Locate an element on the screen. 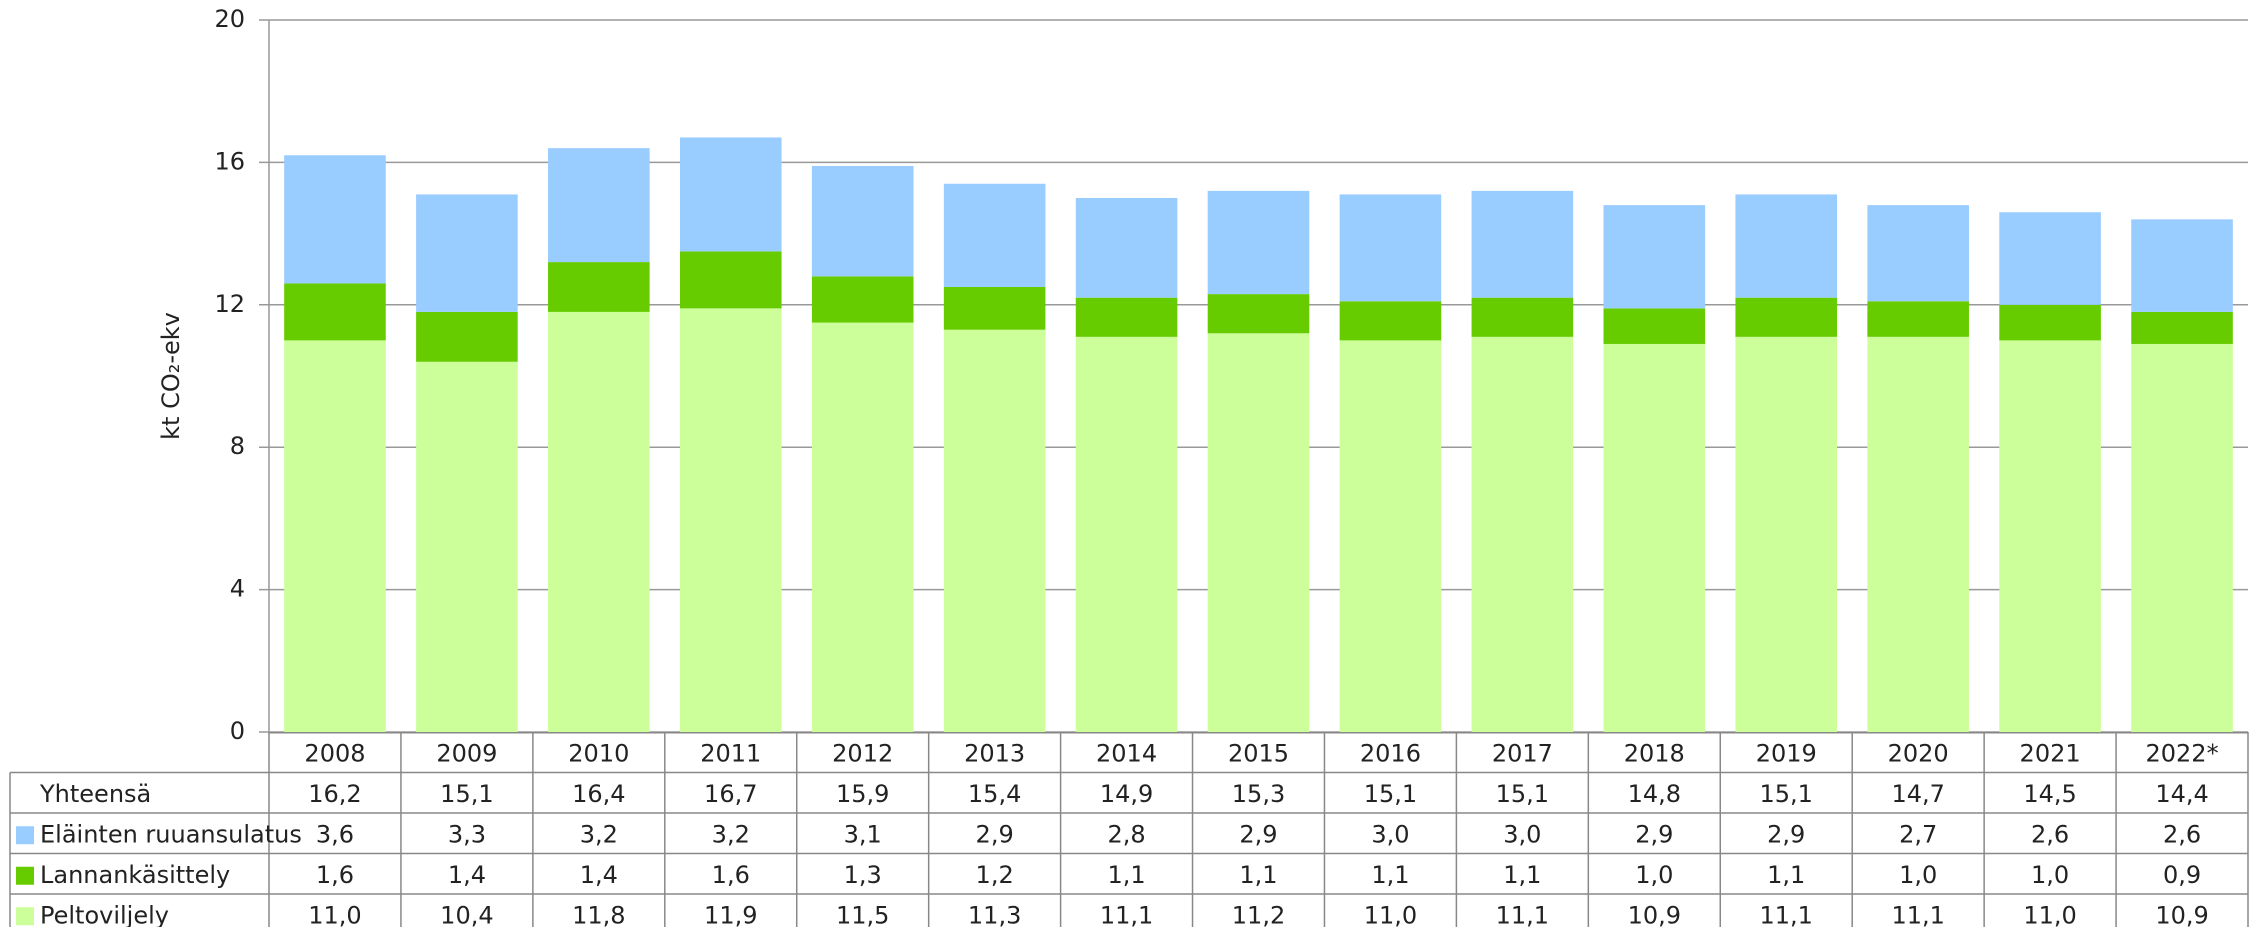  table-cell: 3,6 is located at coordinates (335, 834).